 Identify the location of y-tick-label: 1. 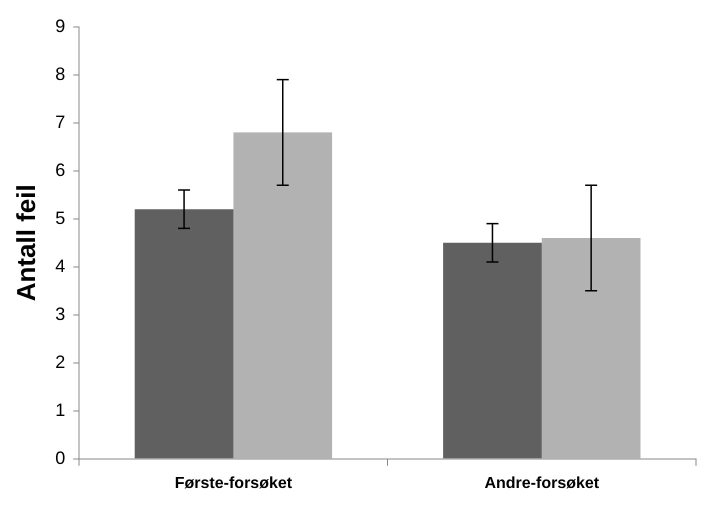
(60, 410).